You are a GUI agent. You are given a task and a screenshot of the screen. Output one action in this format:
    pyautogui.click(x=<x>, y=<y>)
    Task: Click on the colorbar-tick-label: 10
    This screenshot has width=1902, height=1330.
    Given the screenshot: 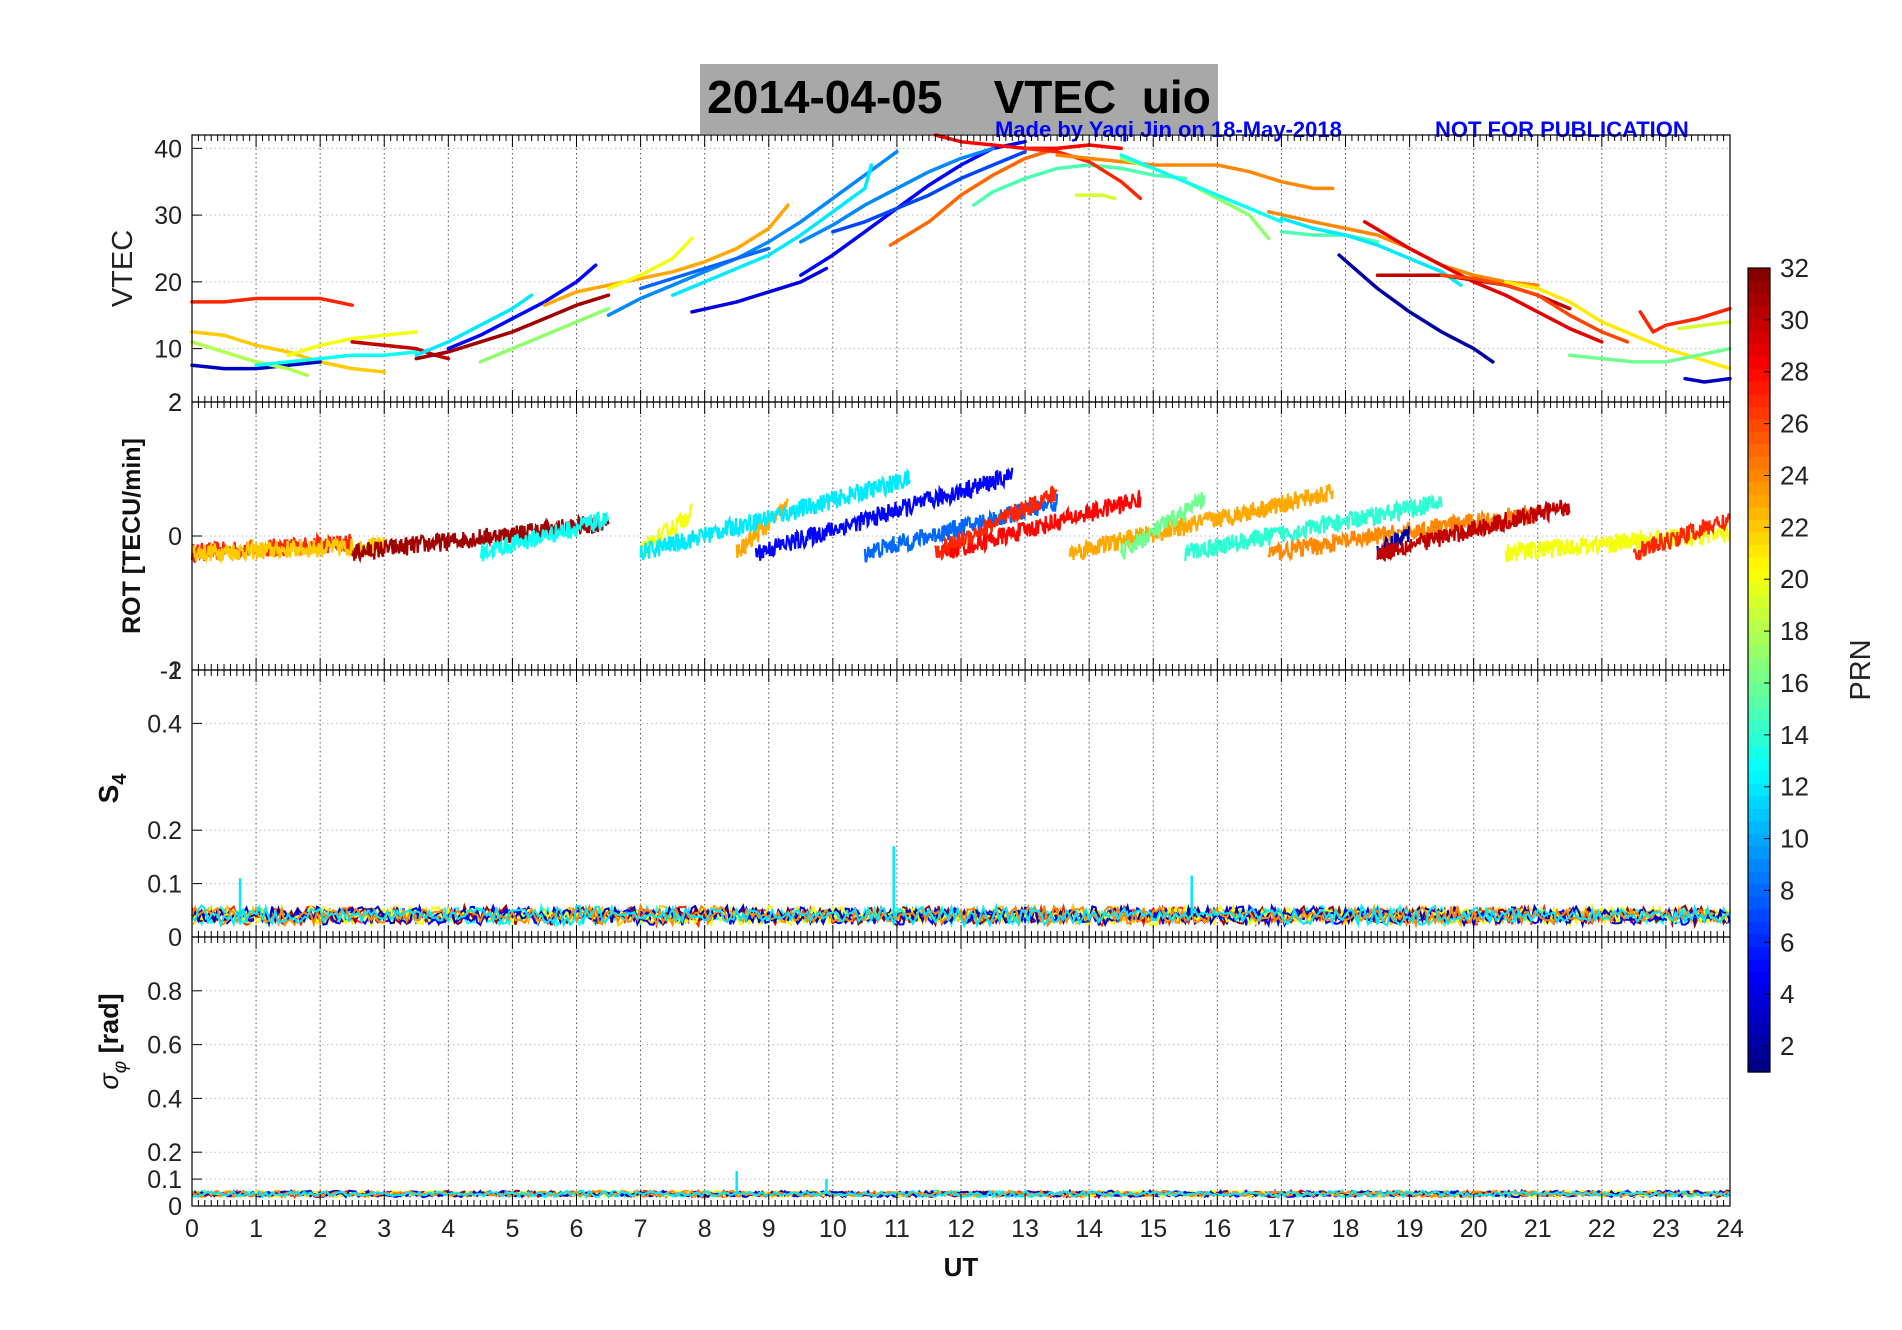 What is the action you would take?
    pyautogui.click(x=1794, y=839)
    